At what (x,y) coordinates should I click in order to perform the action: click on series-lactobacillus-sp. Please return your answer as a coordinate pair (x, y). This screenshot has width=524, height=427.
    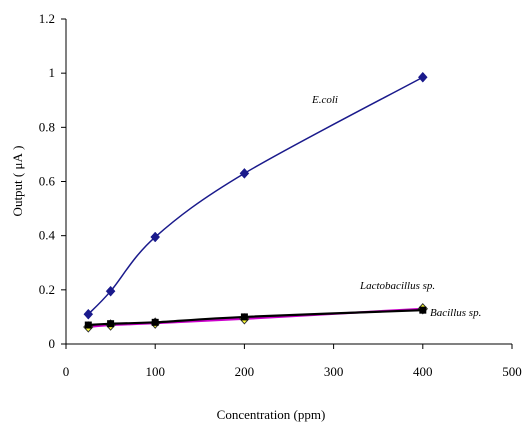
    Looking at the image, I should click on (255, 317).